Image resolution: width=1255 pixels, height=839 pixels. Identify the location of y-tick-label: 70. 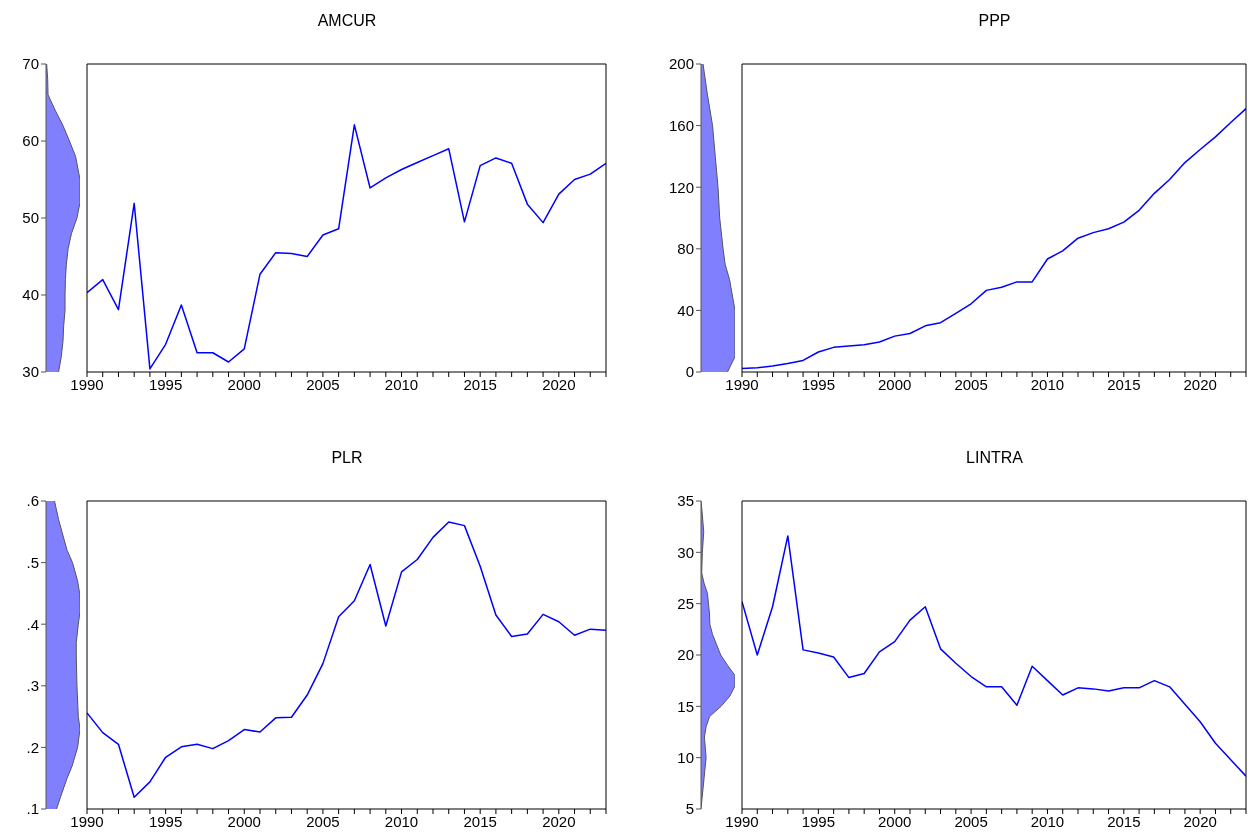
(30, 64).